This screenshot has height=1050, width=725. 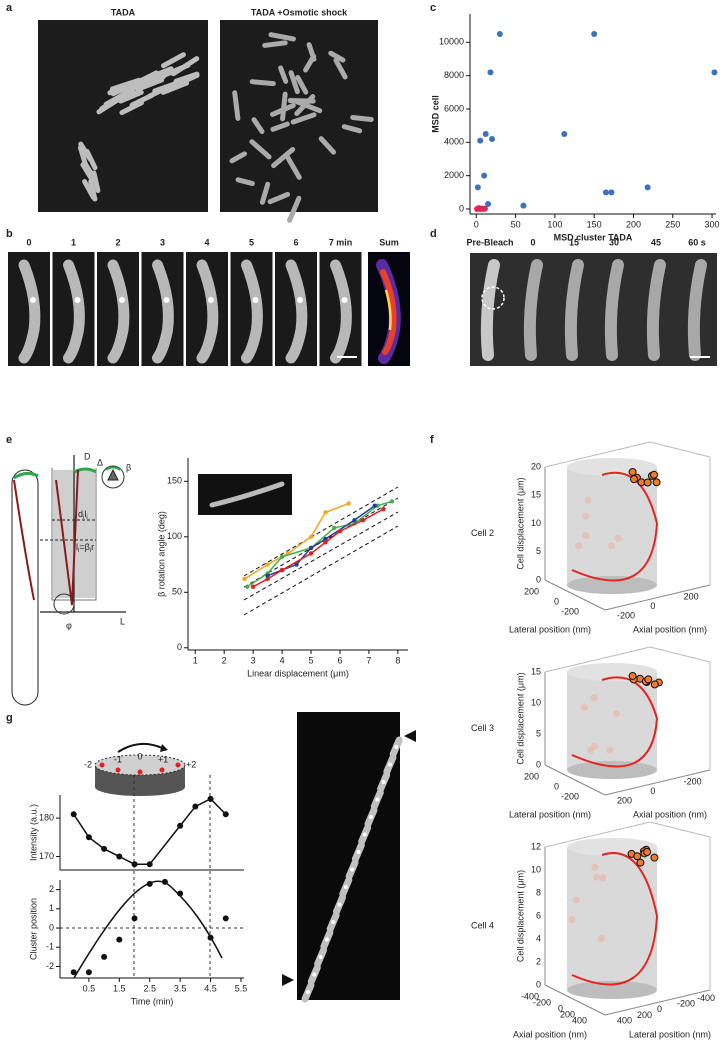 I want to click on x-tick-label: 3, so click(x=253, y=660).